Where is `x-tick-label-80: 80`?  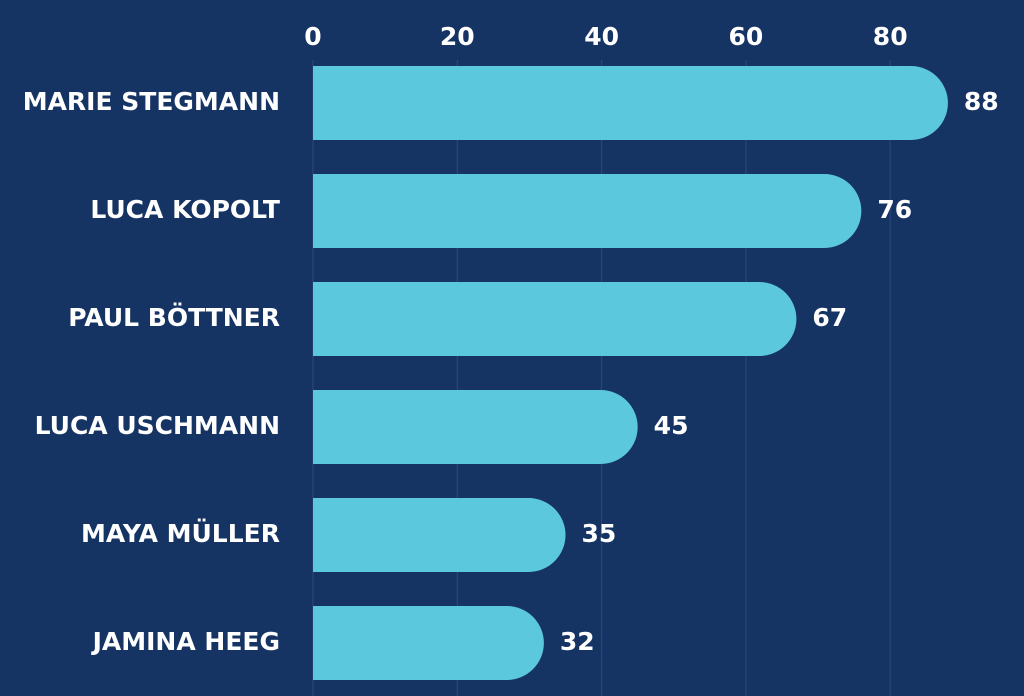
x-tick-label-80: 80 is located at coordinates (890, 36).